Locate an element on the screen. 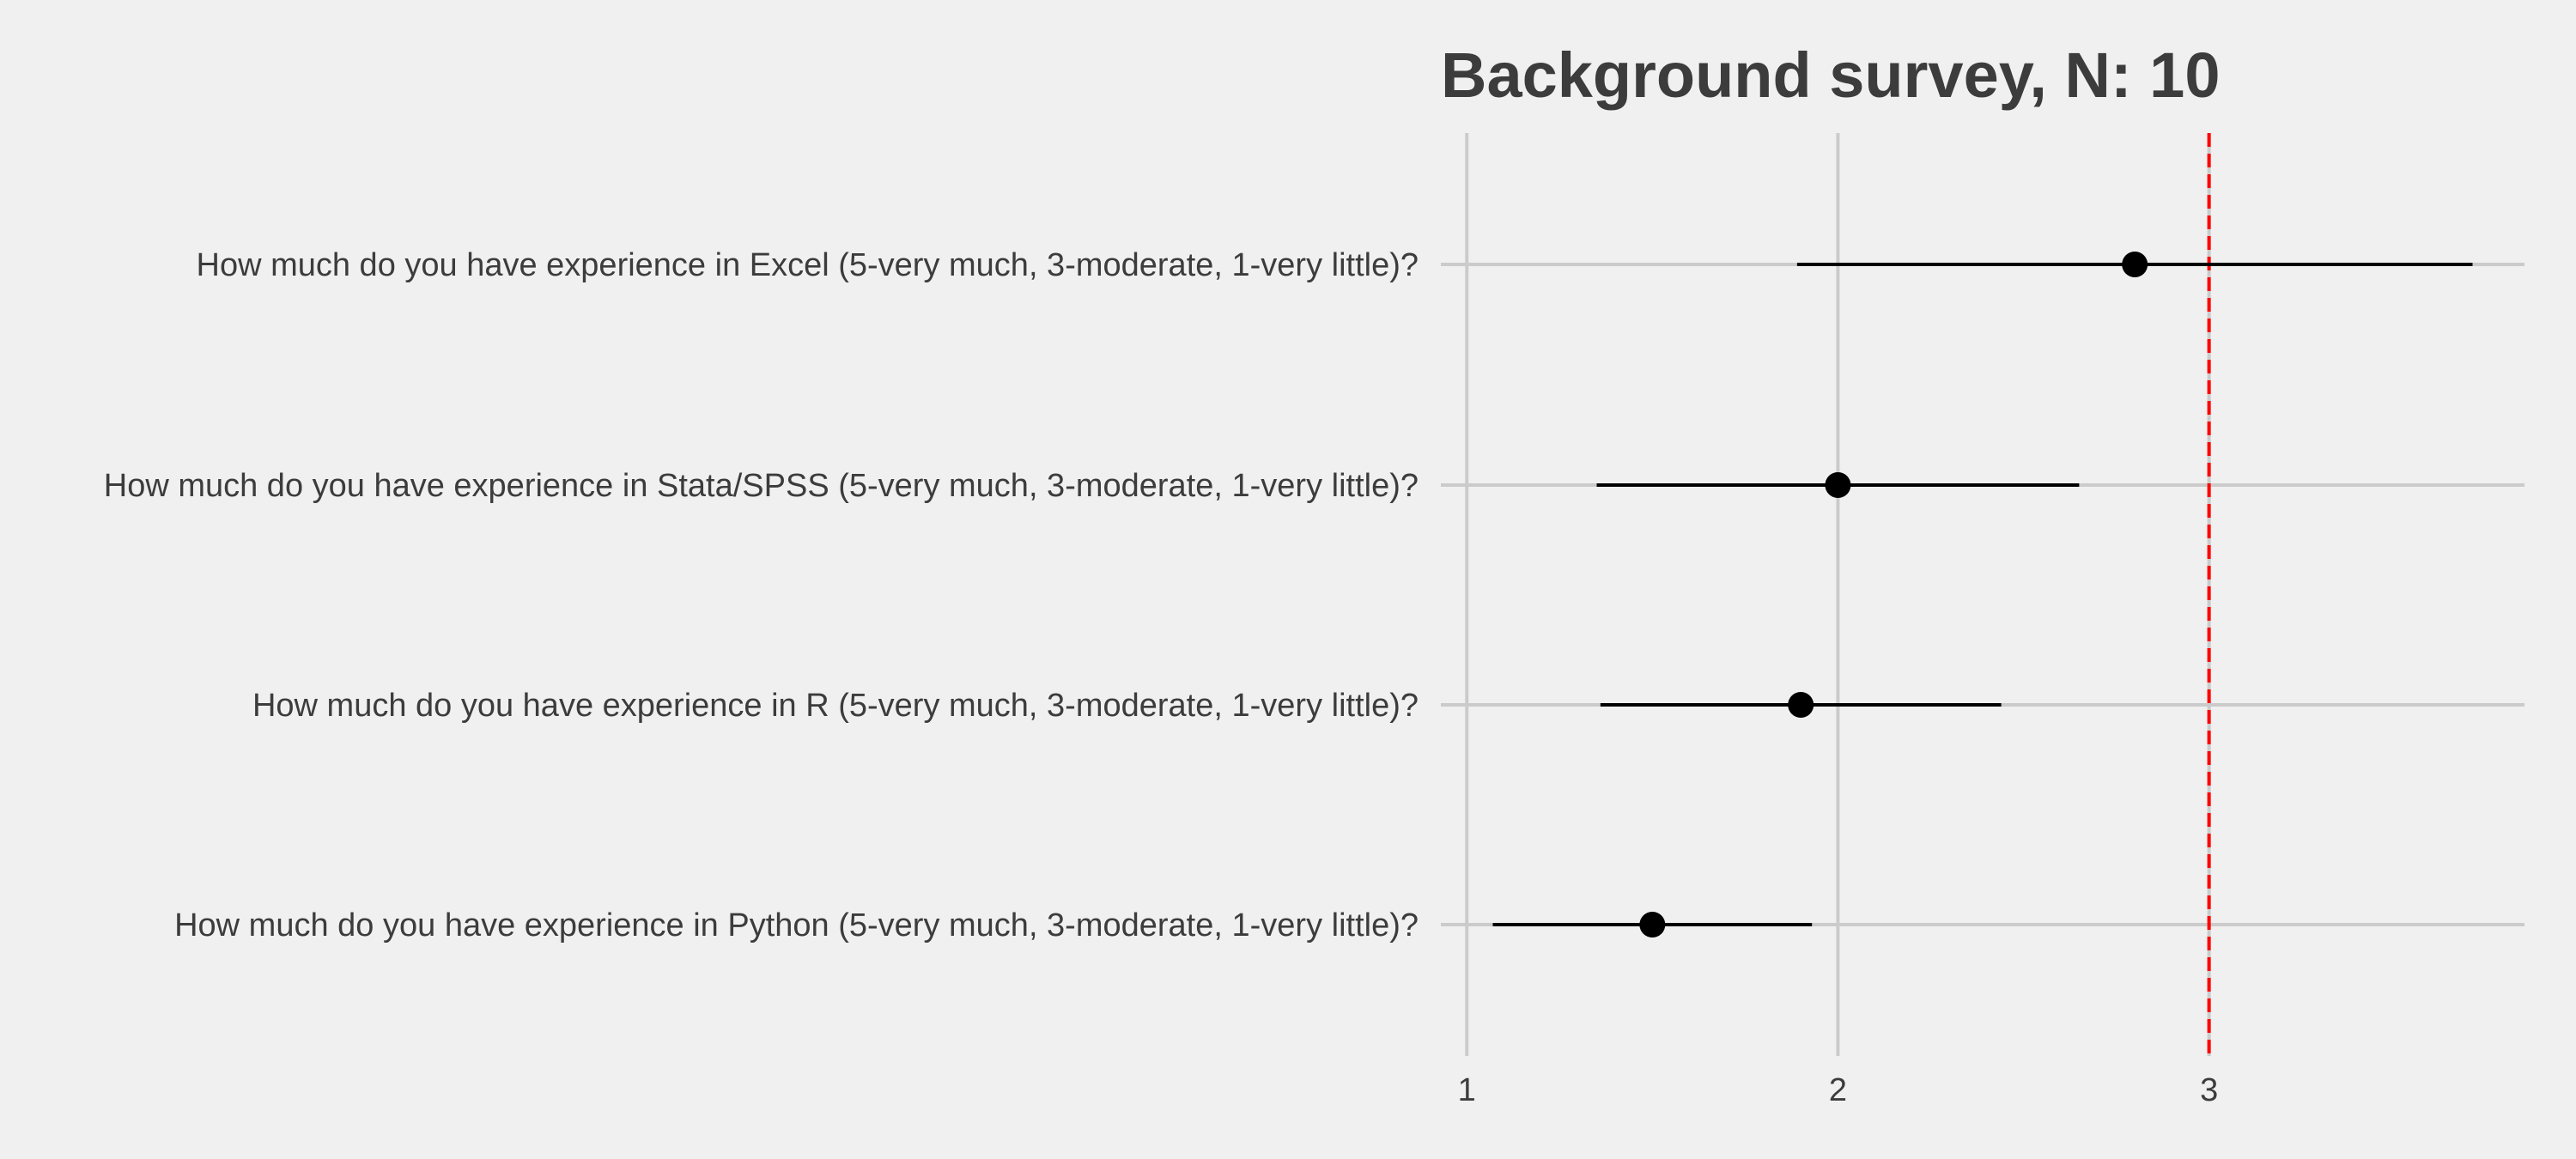  x-tick-label: 3 is located at coordinates (2209, 1090).